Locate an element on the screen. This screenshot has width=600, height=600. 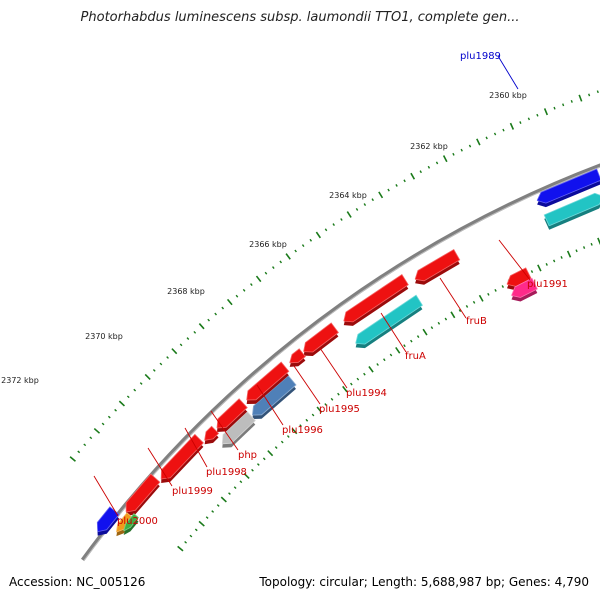
gene-label-plu1996: plu1996 is located at coordinates (302, 430).